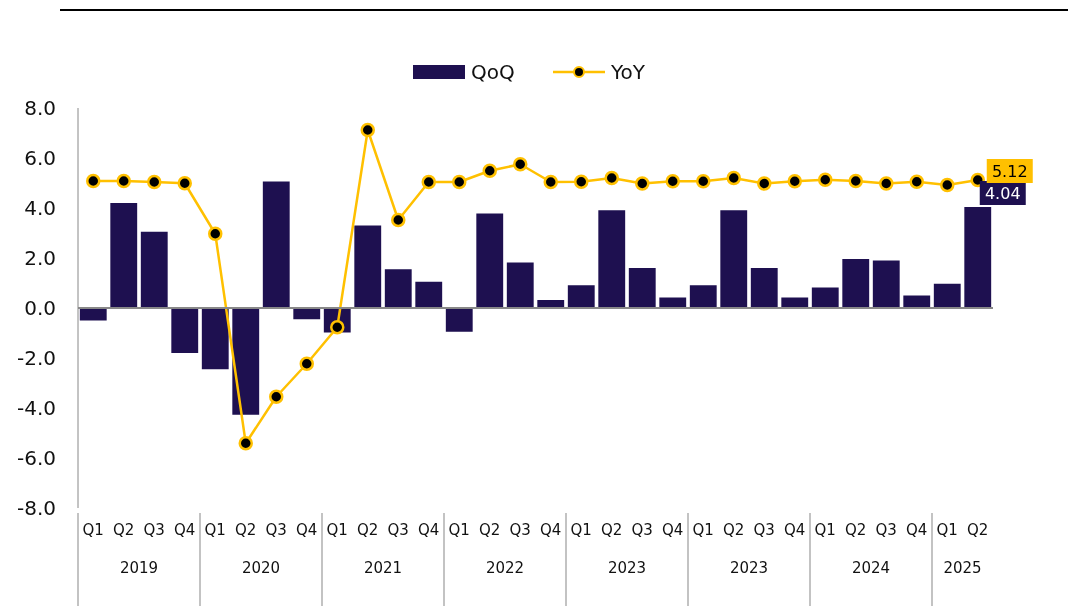 Image resolution: width=1076 pixels, height=613 pixels. Describe the element at coordinates (40, 108) in the screenshot. I see `y-tick-label: 8.0` at that location.